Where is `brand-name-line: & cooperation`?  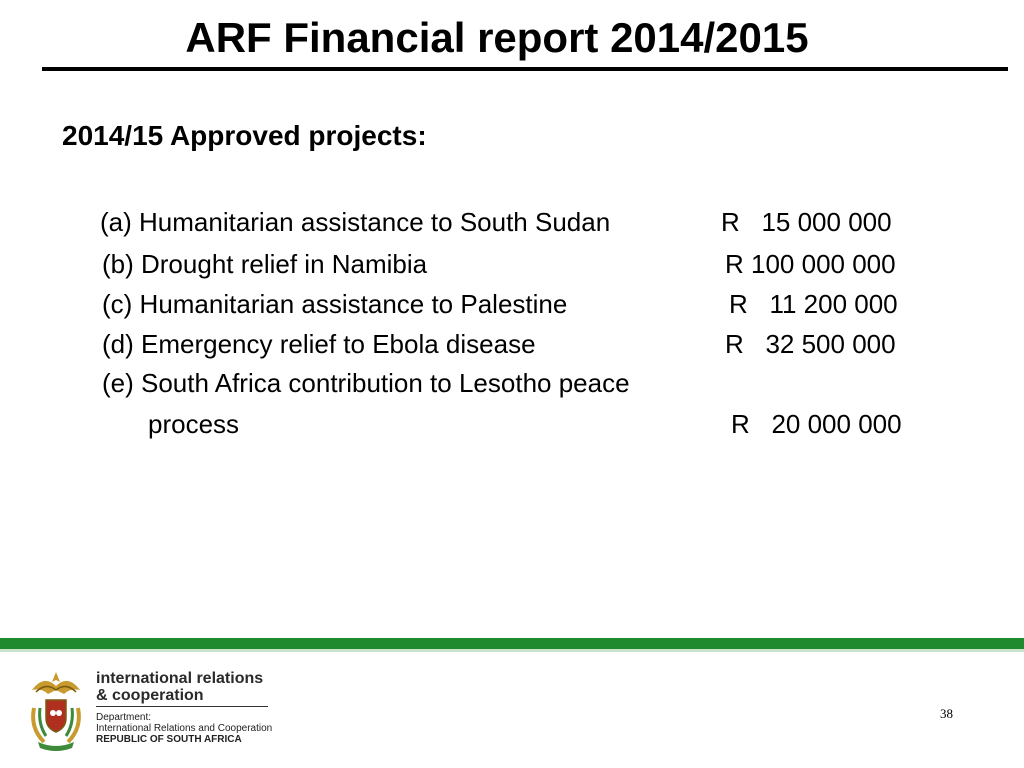
brand-name-line: & cooperation is located at coordinates (150, 695).